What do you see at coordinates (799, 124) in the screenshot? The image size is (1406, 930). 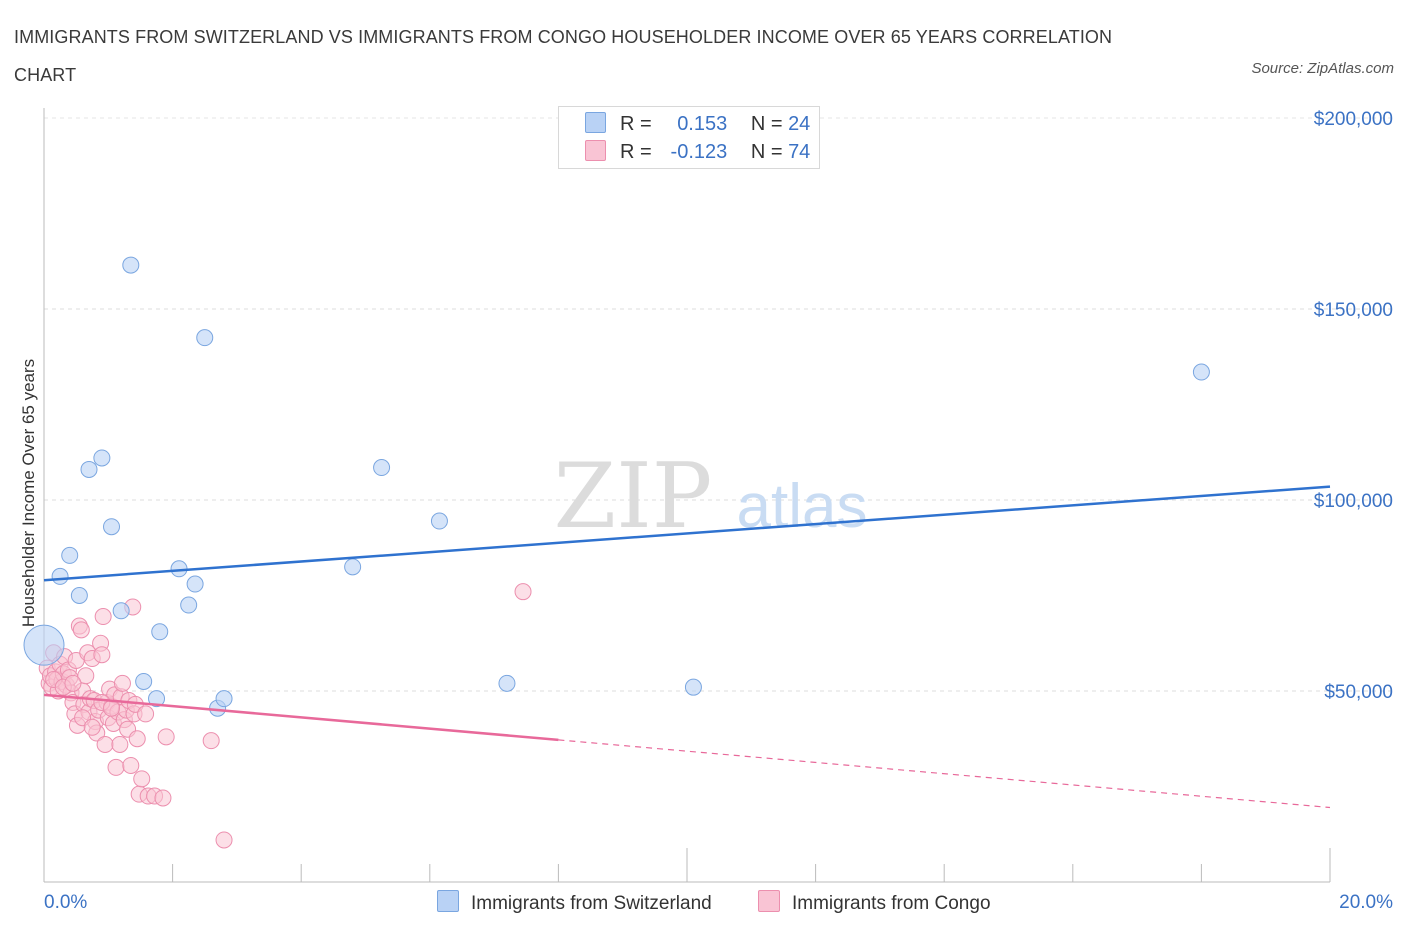 I see `legend-n-value: 24` at bounding box center [799, 124].